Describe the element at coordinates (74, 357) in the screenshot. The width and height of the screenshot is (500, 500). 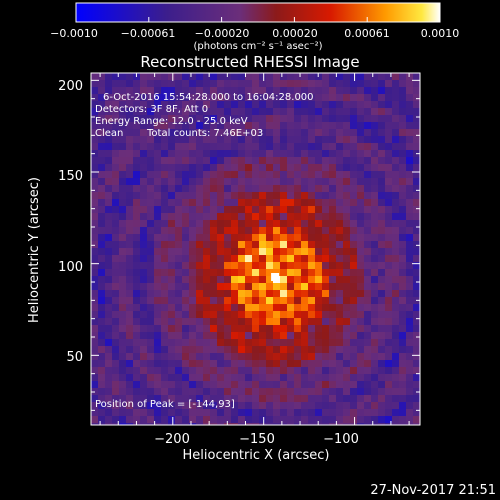
I see `y-tick-label: 50` at that location.